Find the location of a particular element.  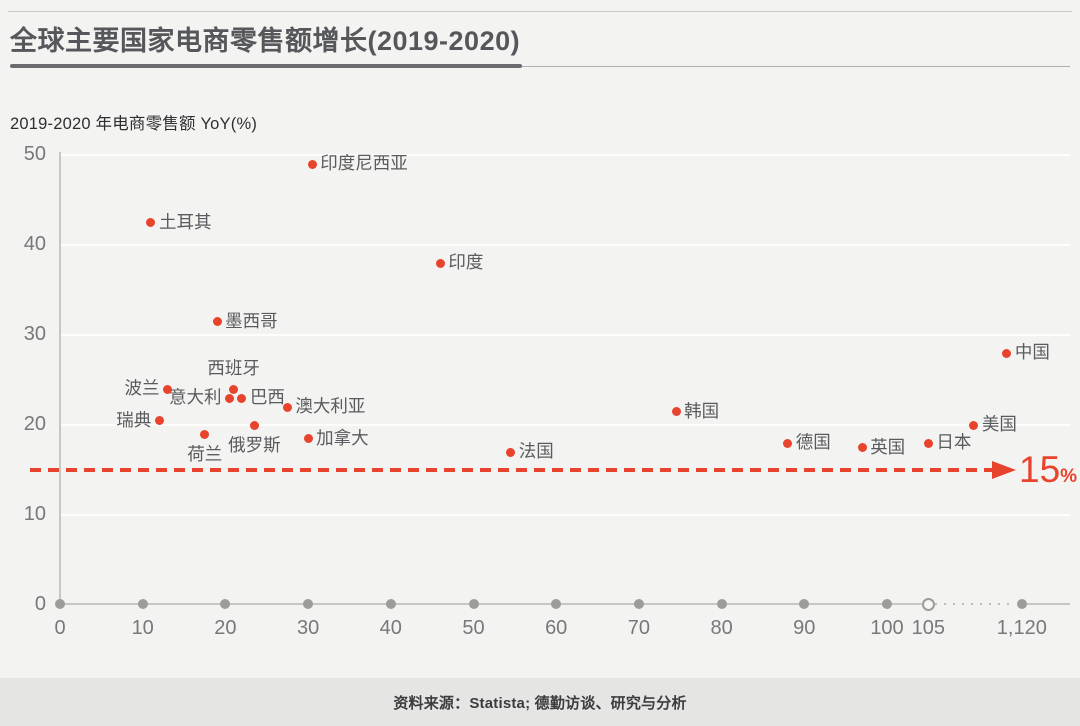

x-axis-dotted-break is located at coordinates (975, 604).